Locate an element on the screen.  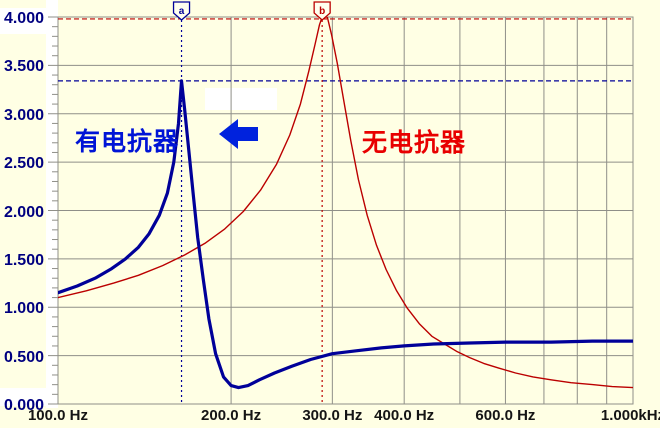
y-tick-label: 3.500 is located at coordinates (23, 67).